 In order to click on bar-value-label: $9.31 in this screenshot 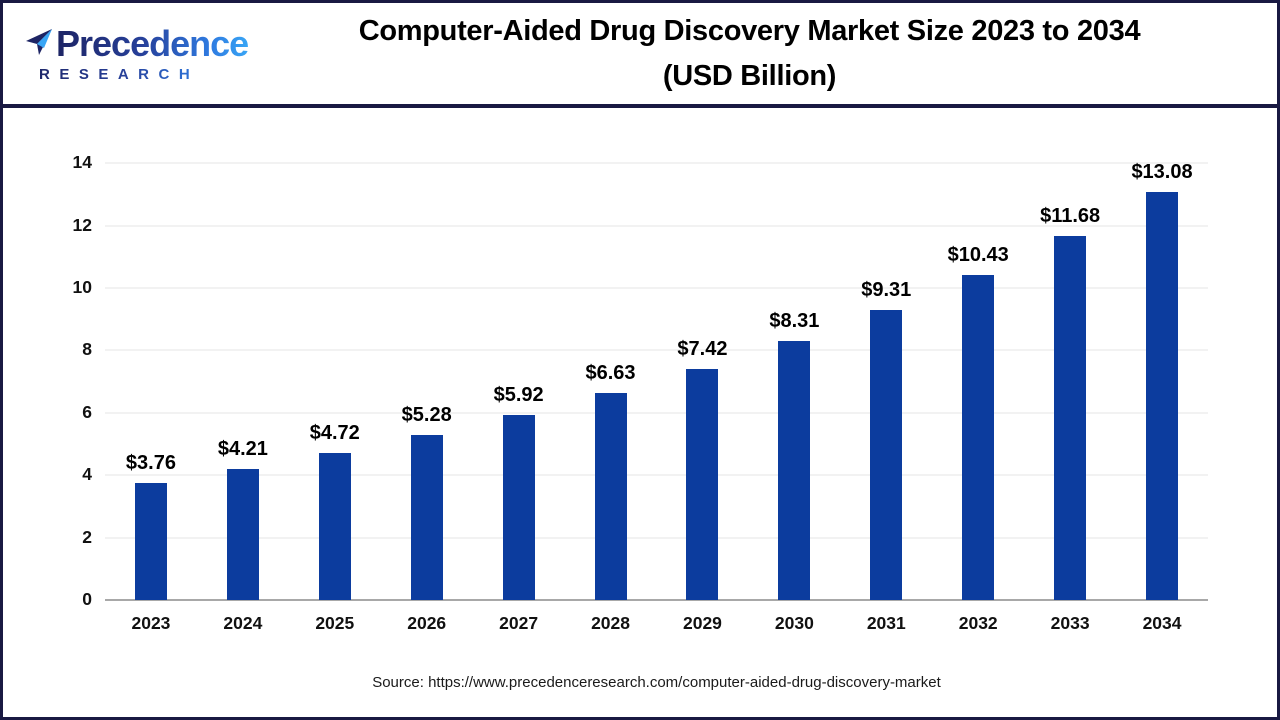, I will do `click(886, 289)`.